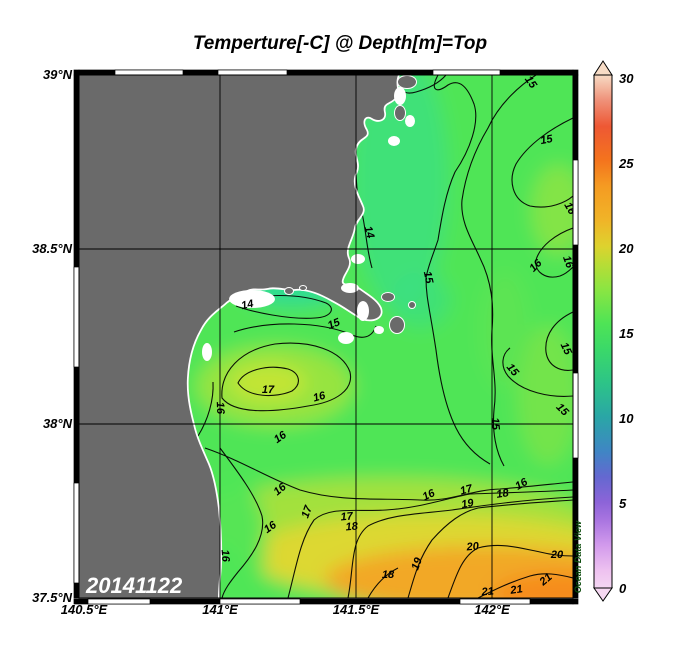 The image size is (684, 660). Describe the element at coordinates (52, 248) in the screenshot. I see `y-tick-label: 38.5°N` at that location.